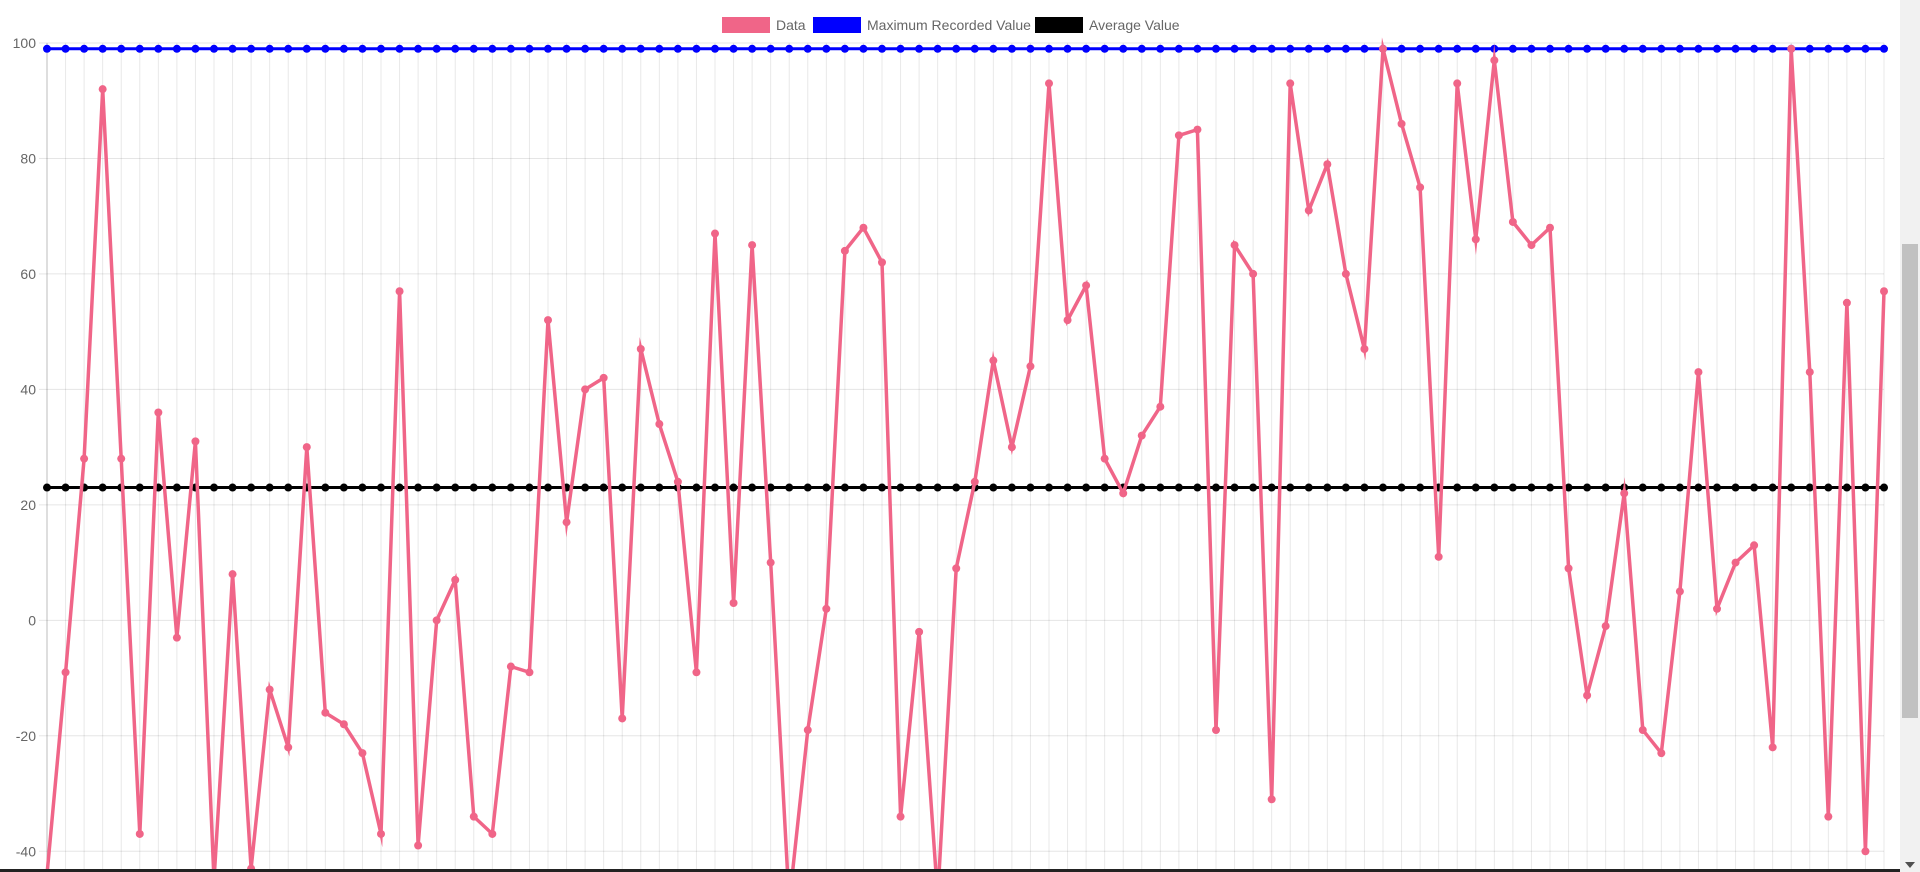 This screenshot has width=1920, height=872. Describe the element at coordinates (746, 25) in the screenshot. I see `legend-swatch-data` at that location.